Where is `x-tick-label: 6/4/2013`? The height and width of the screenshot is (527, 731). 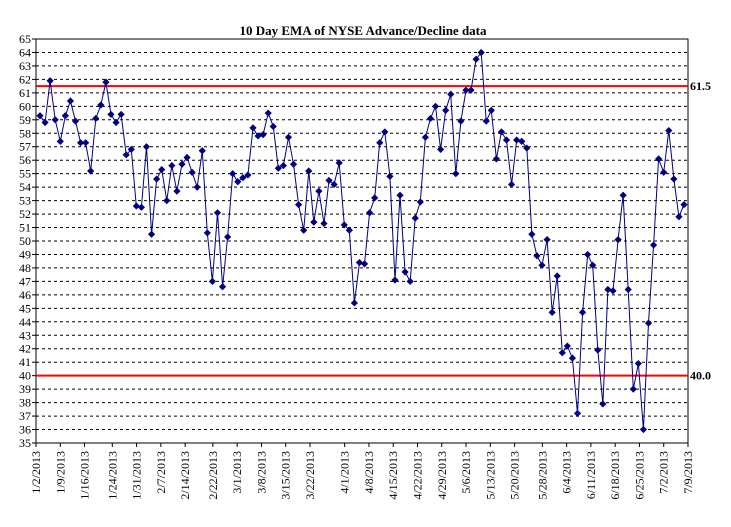
x-tick-label: 6/4/2013 is located at coordinates (567, 472).